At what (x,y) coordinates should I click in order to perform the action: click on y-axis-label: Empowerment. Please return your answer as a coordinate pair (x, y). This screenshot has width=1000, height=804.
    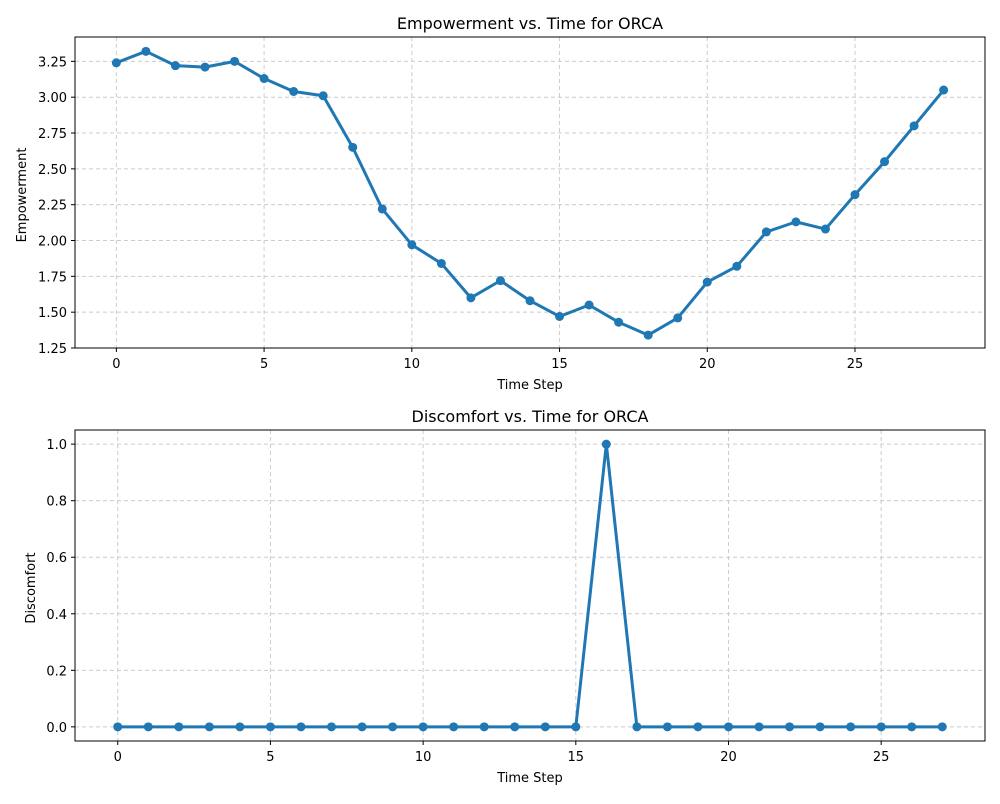
    Looking at the image, I should click on (22, 195).